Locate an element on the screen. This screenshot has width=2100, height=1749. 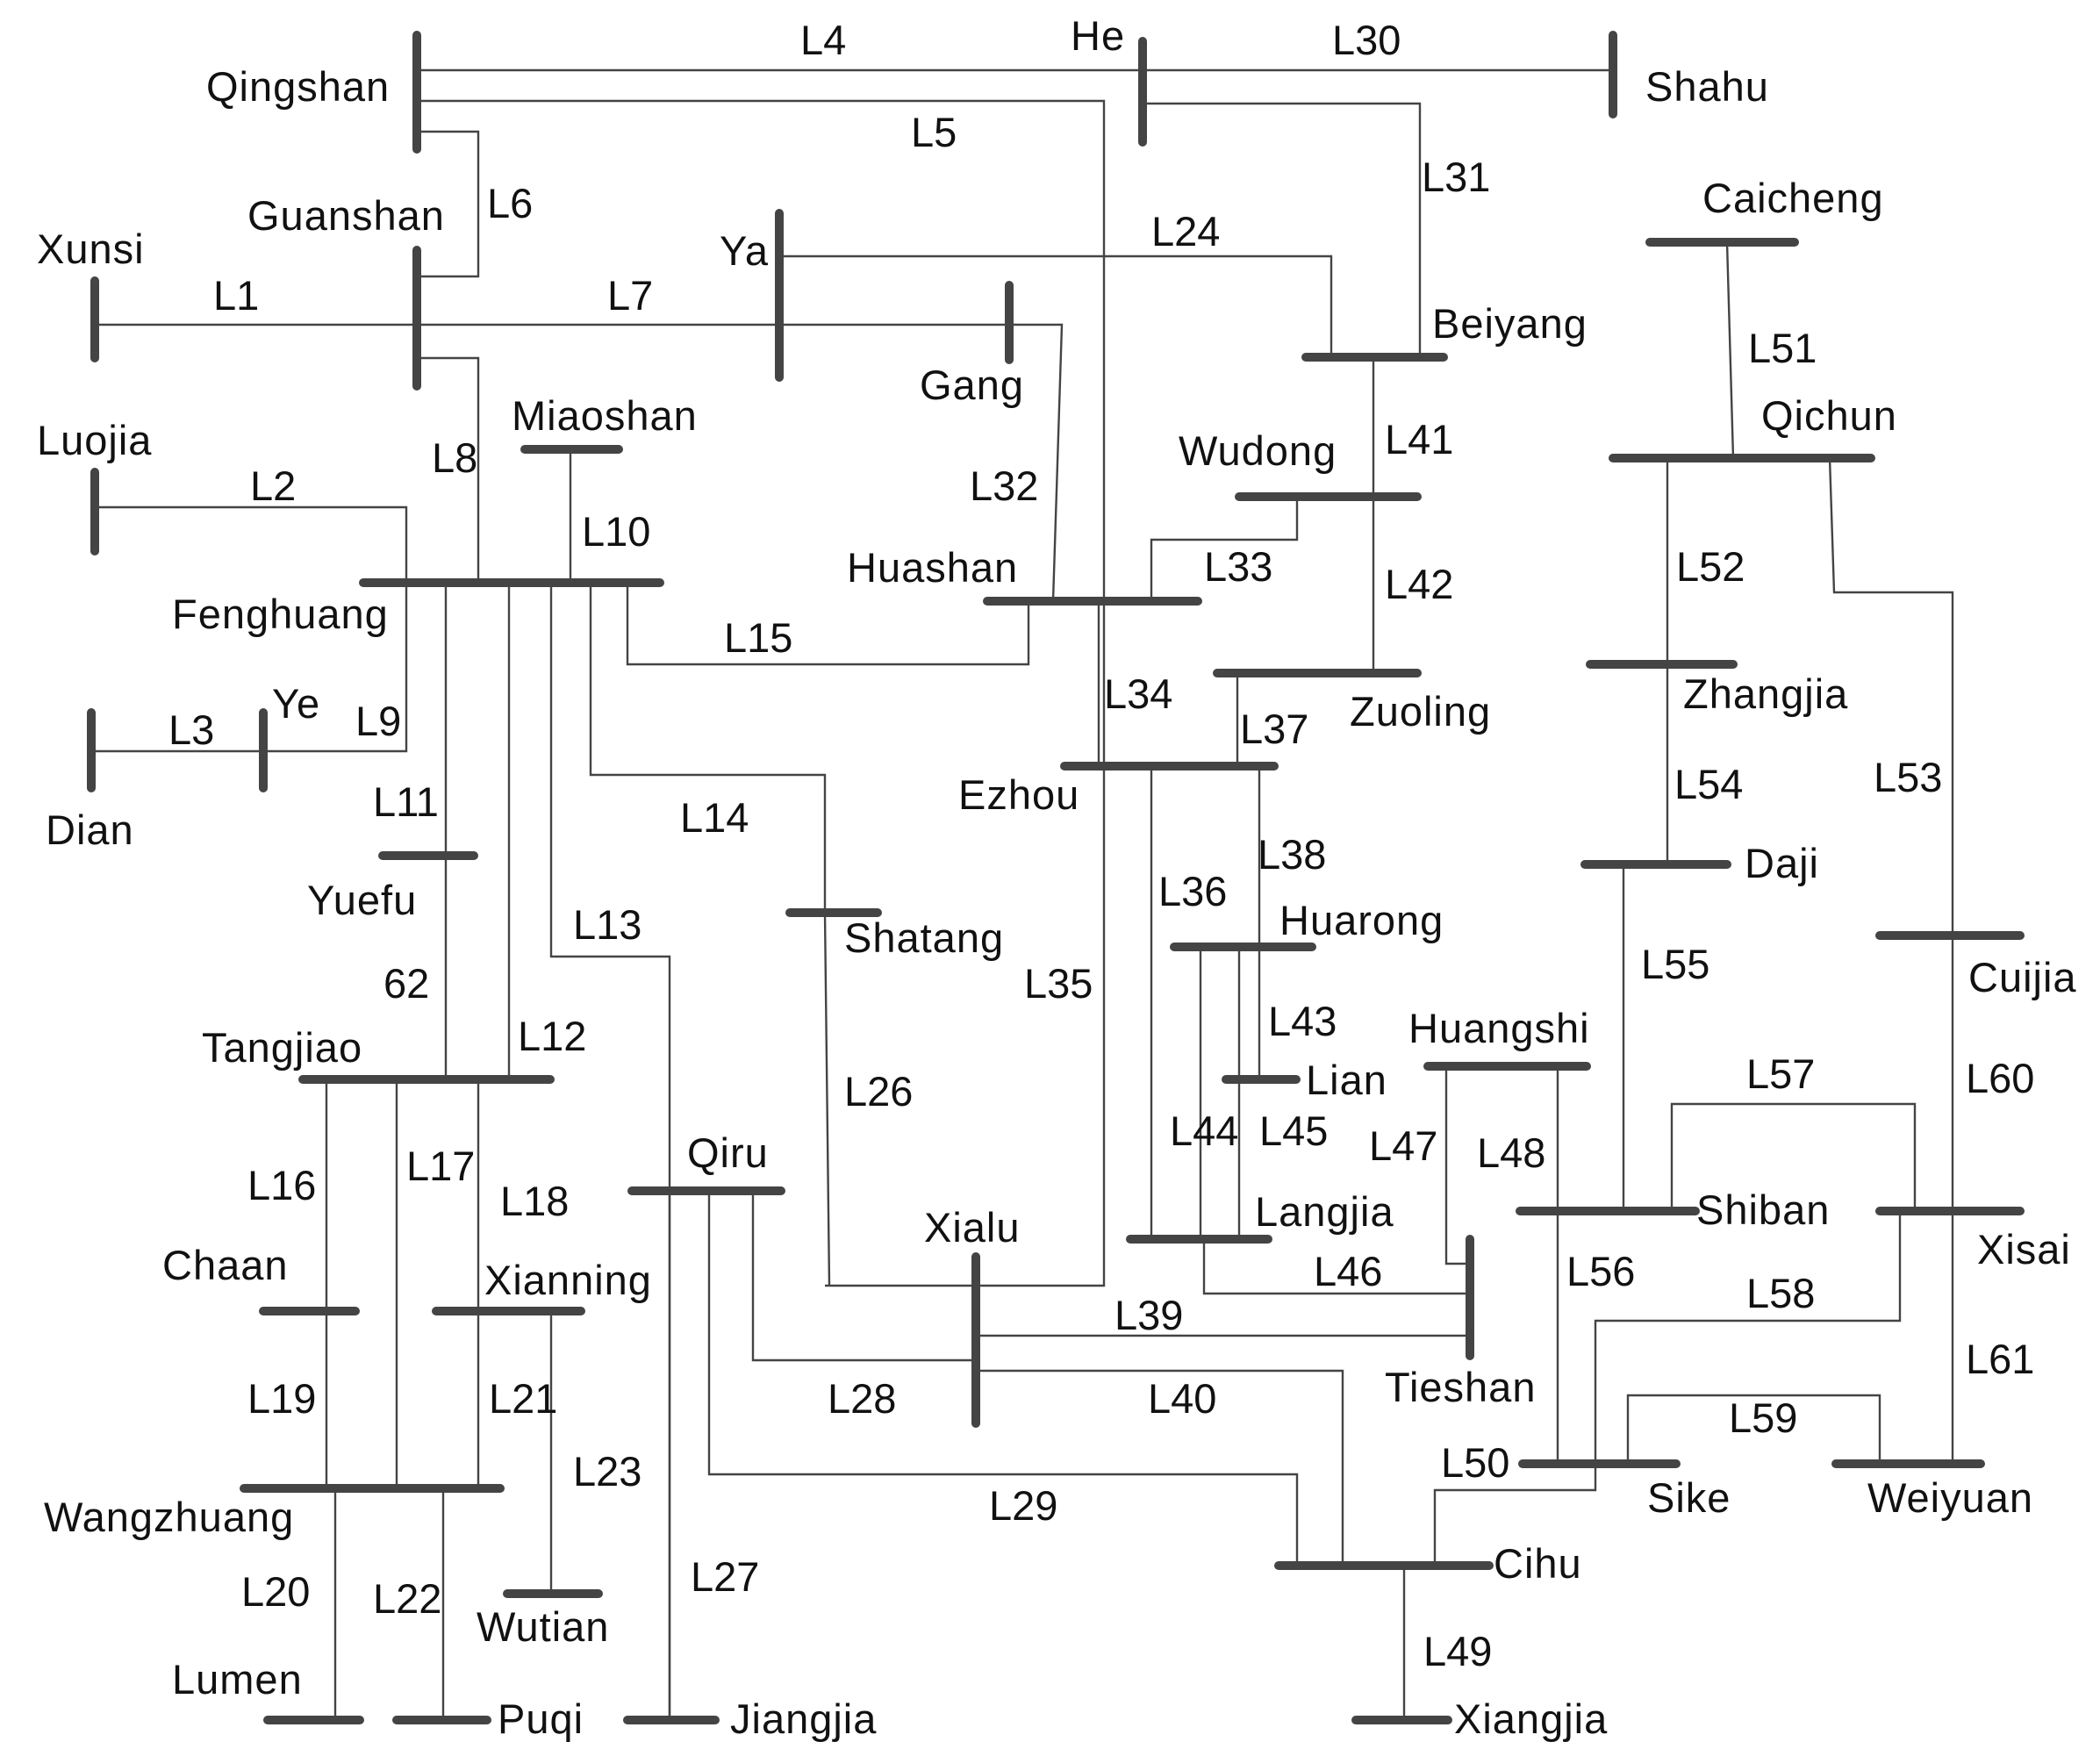
line-l32 is located at coordinates (1037, 462).